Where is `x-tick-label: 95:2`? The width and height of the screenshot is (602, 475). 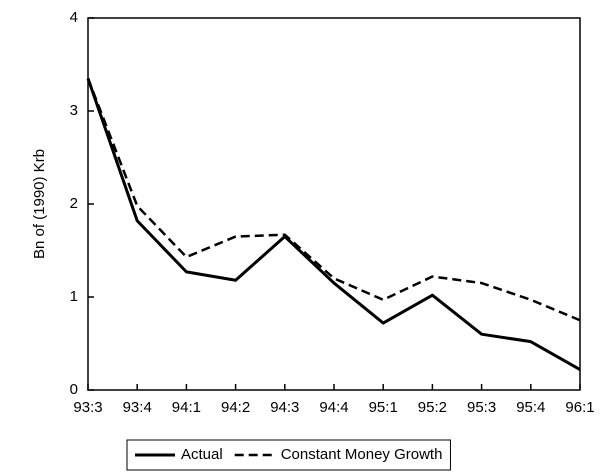 x-tick-label: 95:2 is located at coordinates (432, 407).